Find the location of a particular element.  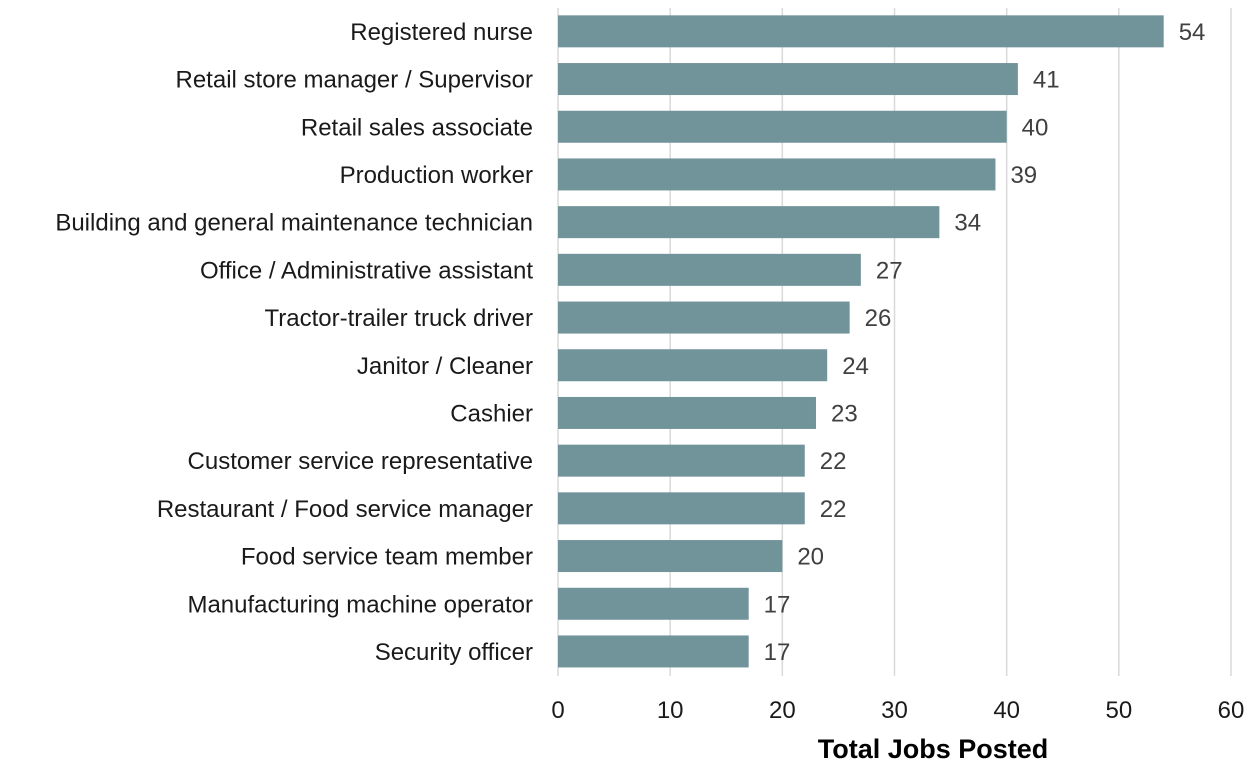

value-label: 20 is located at coordinates (810, 557).